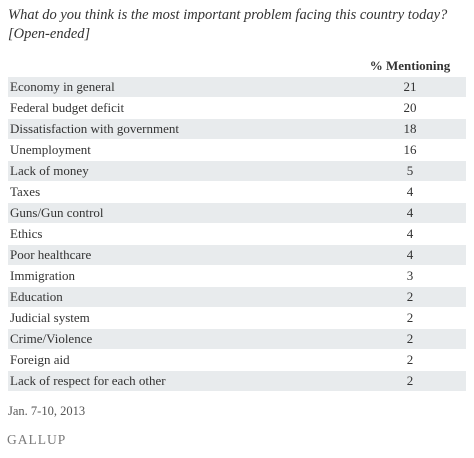 The height and width of the screenshot is (458, 474). Describe the element at coordinates (237, 87) in the screenshot. I see `table-row: Economy in general 21` at that location.